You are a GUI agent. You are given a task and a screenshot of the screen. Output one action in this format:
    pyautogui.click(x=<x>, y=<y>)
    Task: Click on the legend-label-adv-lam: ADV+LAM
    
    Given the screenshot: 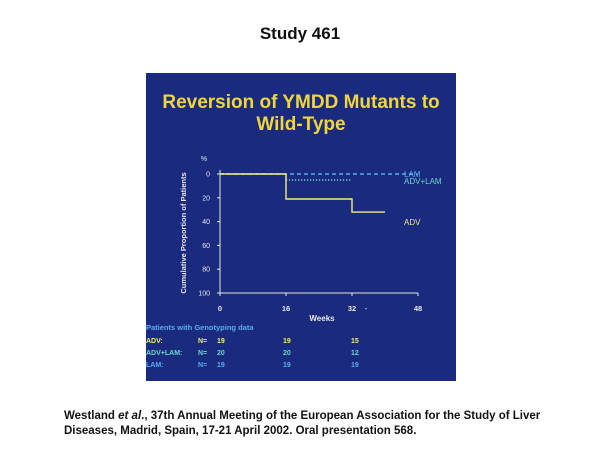 What is the action you would take?
    pyautogui.click(x=423, y=181)
    